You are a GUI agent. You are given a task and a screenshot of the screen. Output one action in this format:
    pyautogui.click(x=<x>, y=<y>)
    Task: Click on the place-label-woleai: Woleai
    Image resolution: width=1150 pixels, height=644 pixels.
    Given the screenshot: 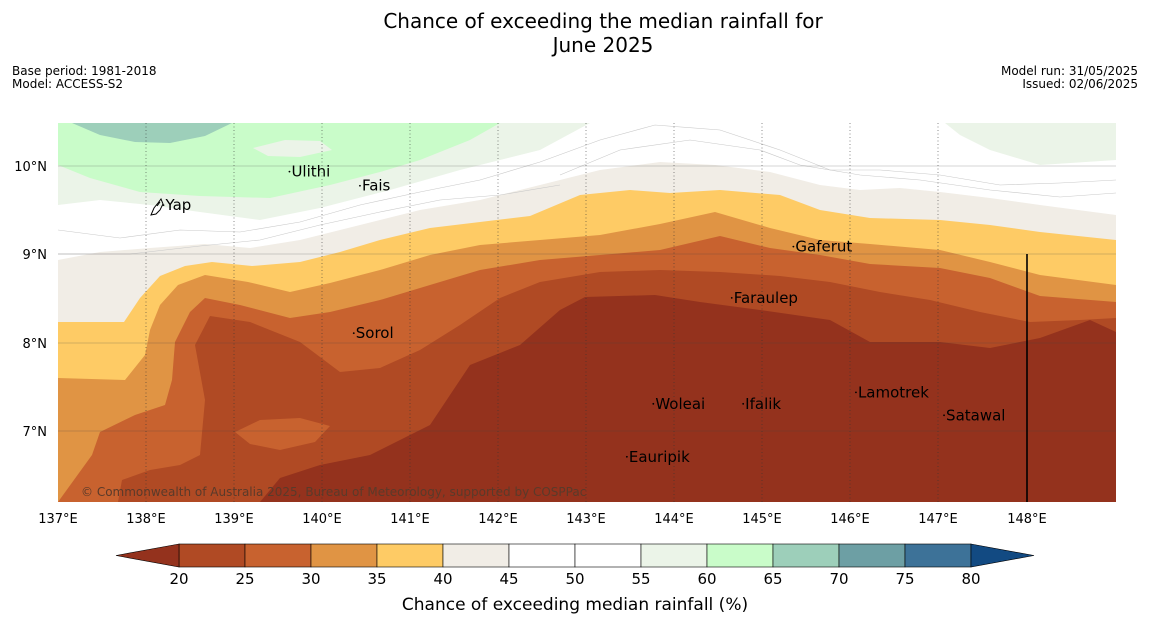 What is the action you would take?
    pyautogui.click(x=680, y=404)
    